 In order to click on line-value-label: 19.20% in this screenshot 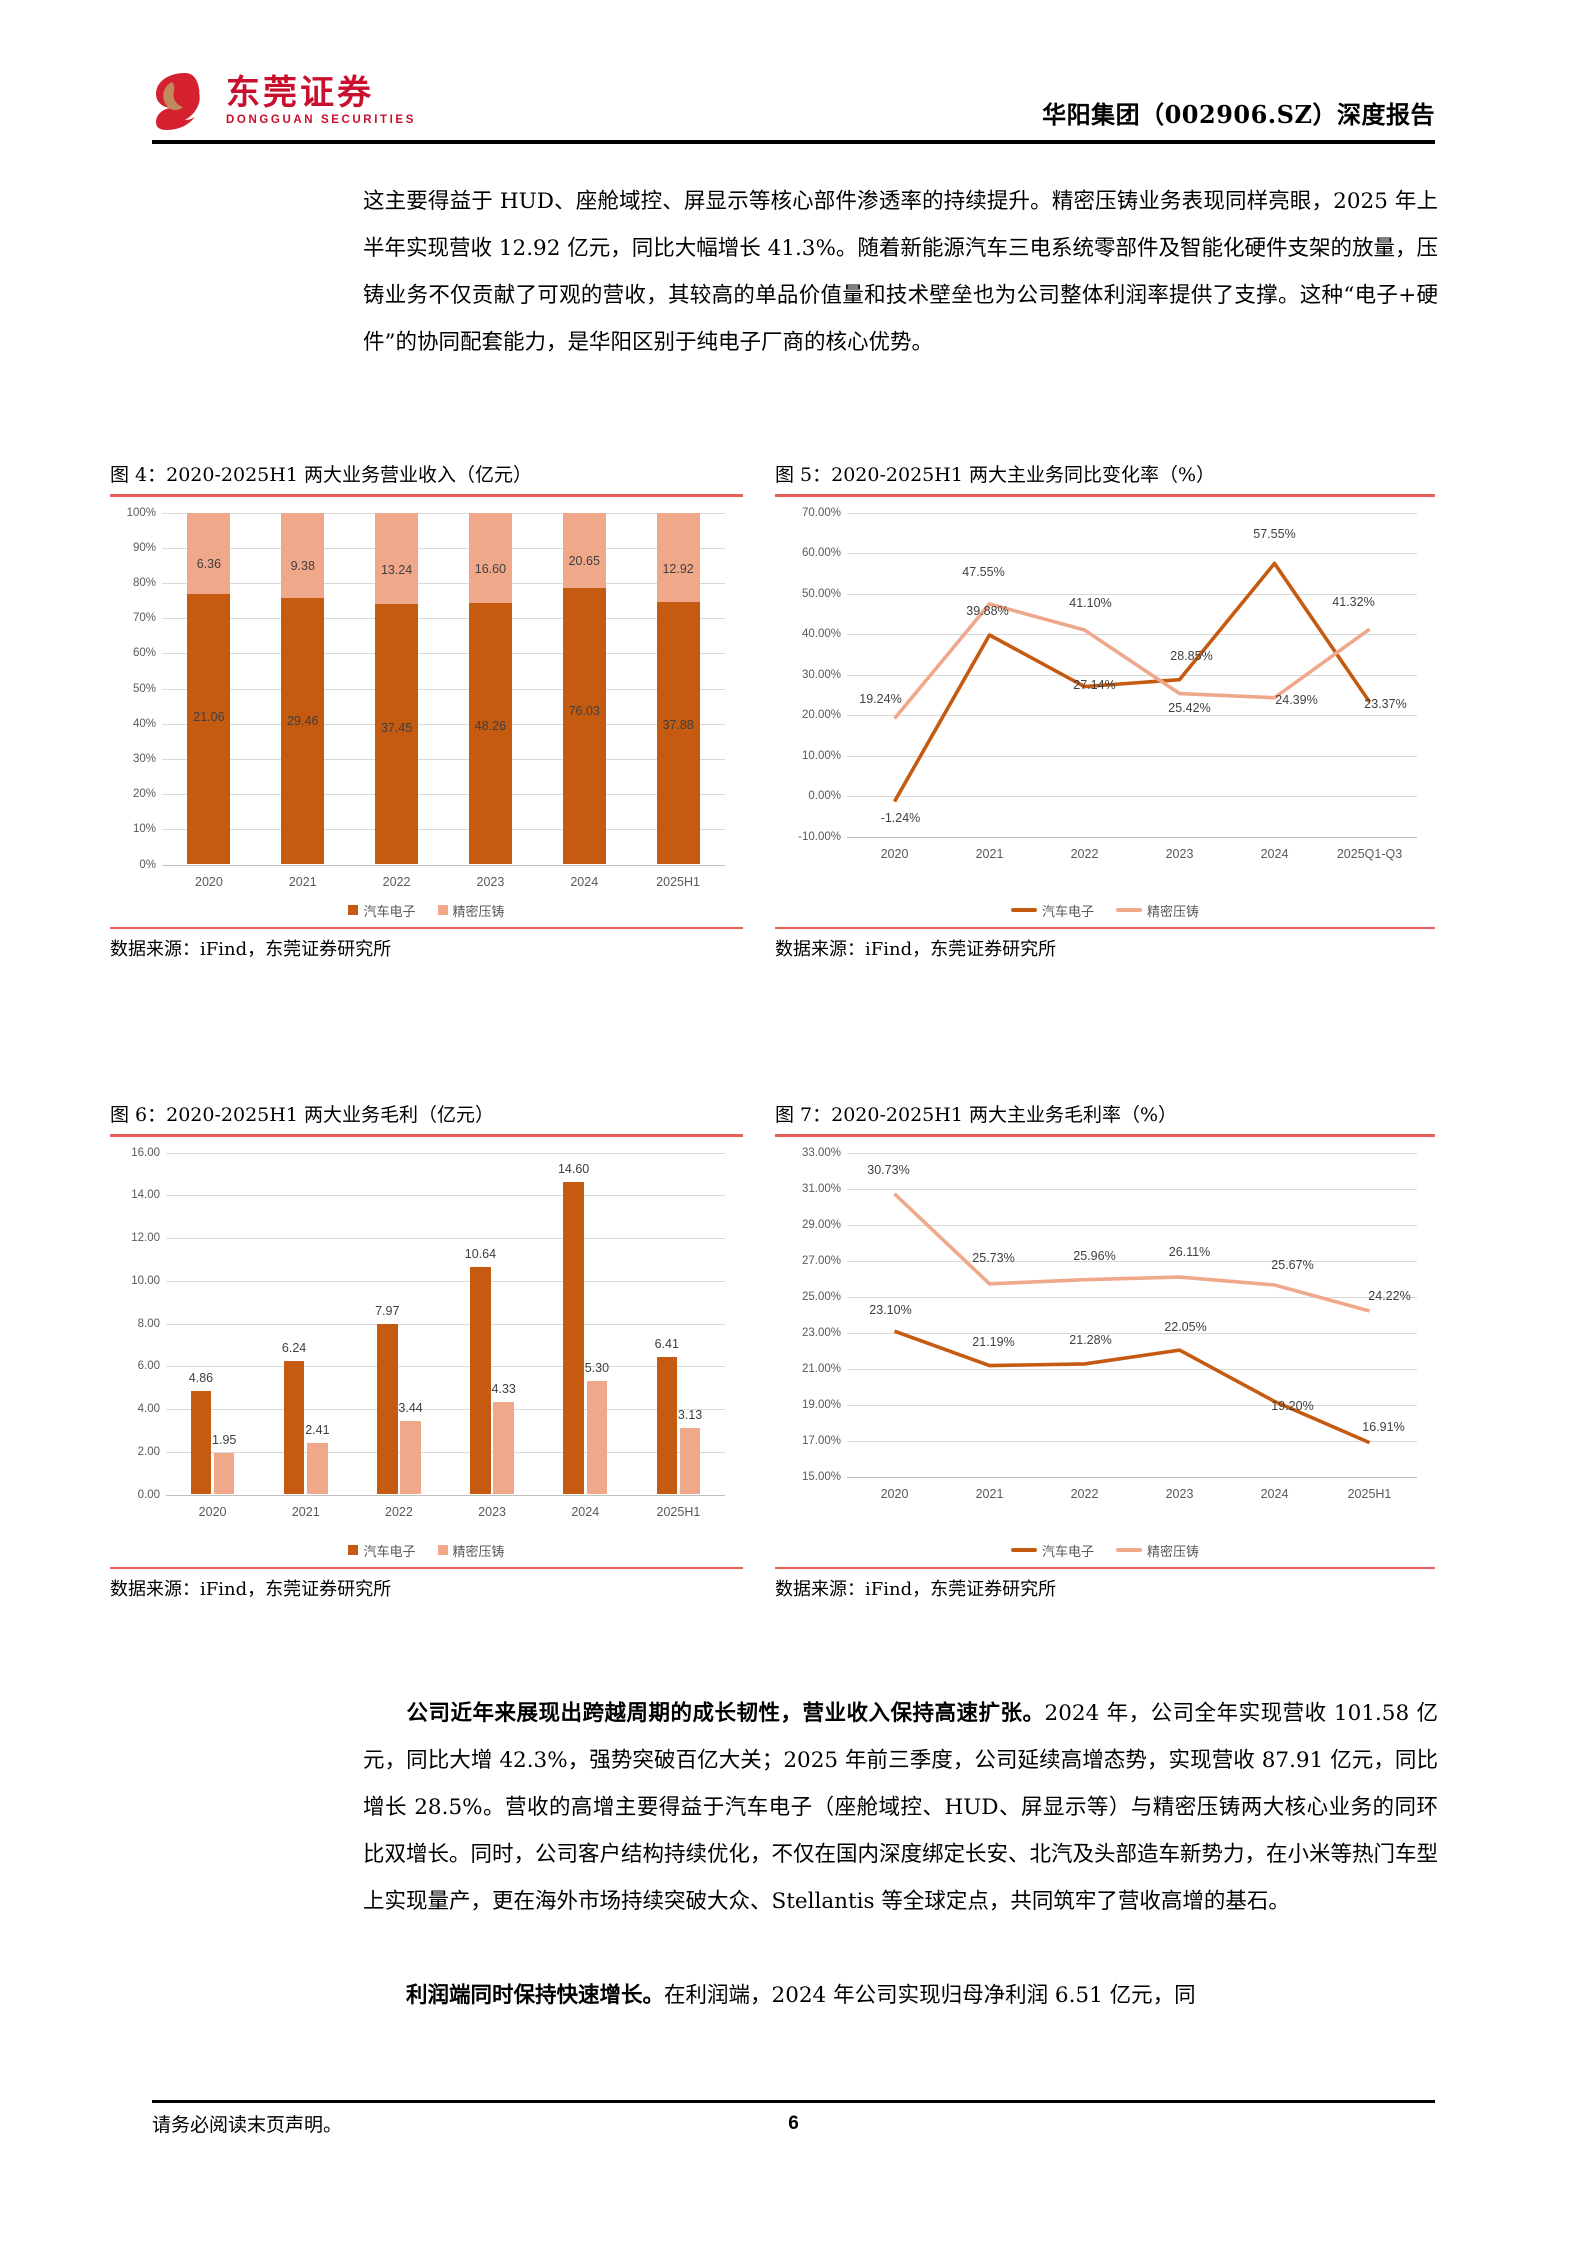, I will do `click(1292, 1405)`.